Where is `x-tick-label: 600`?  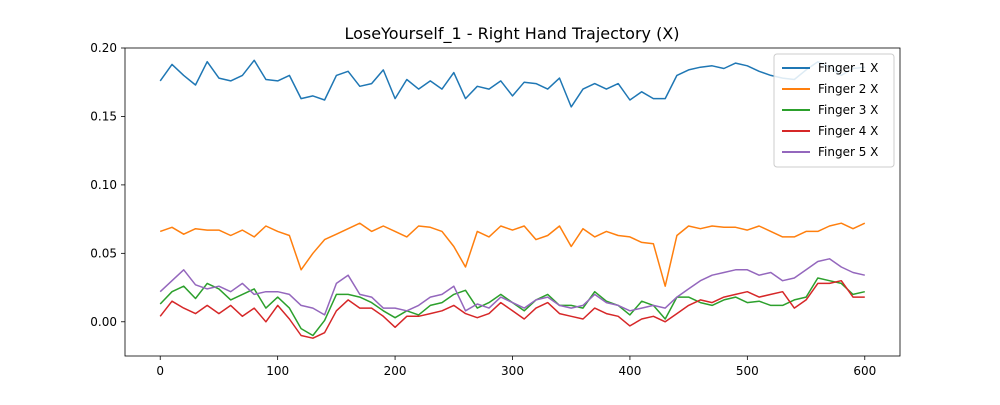 x-tick-label: 600 is located at coordinates (864, 371).